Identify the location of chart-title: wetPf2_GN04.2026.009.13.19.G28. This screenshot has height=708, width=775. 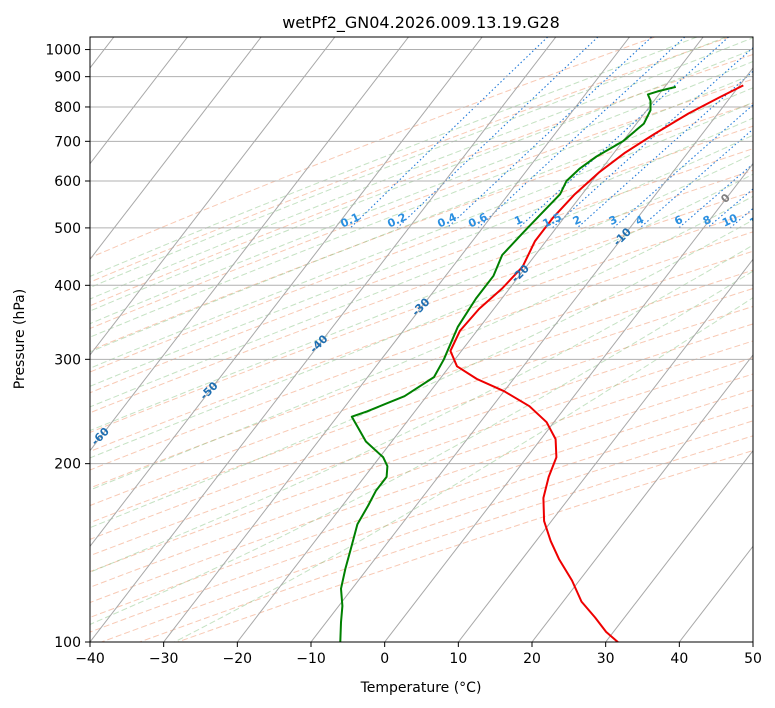
(421, 23).